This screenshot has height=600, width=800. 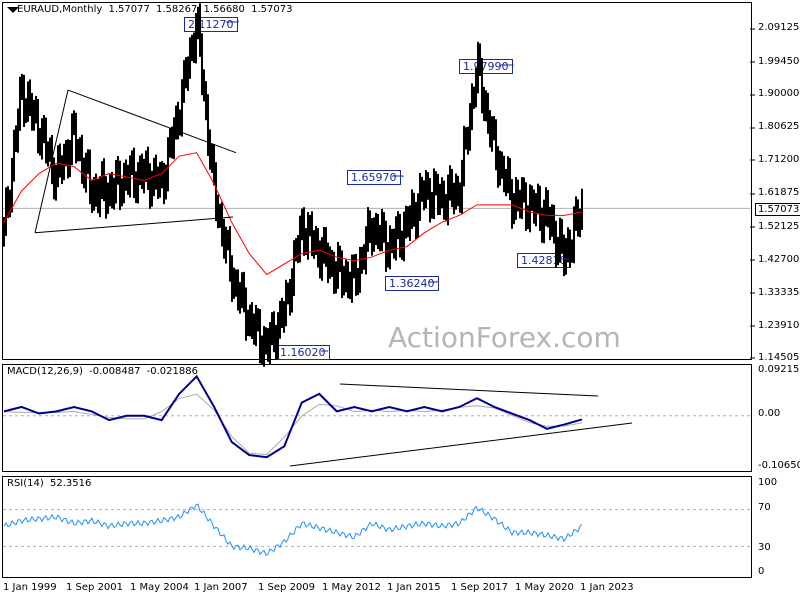 I want to click on macd-tick-label: -0.106503, so click(x=779, y=465).